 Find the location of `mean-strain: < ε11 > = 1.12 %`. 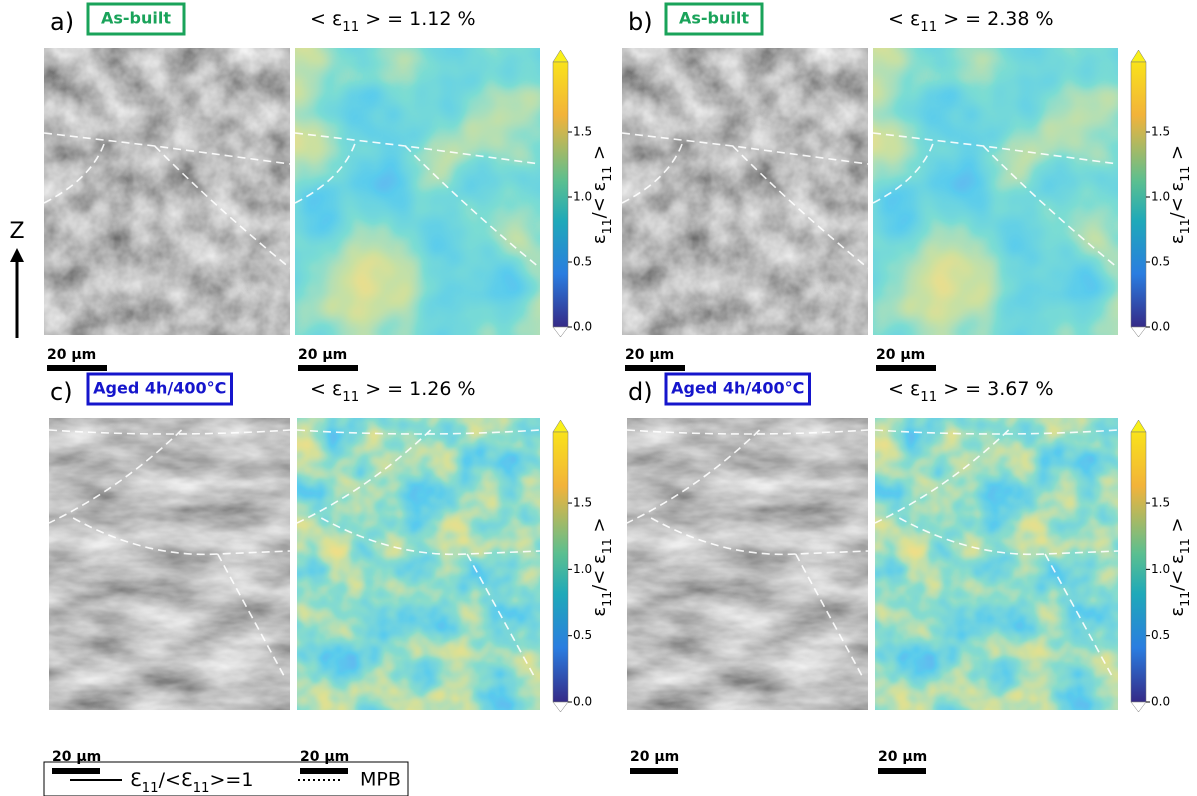

mean-strain: < ε11 > = 1.12 % is located at coordinates (393, 21).